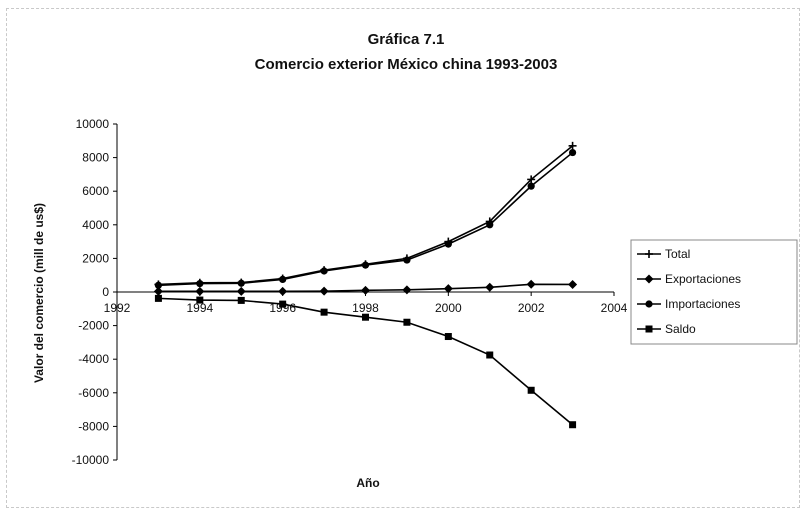 The image size is (806, 514). Describe the element at coordinates (702, 304) in the screenshot. I see `legend-label-importaciones: Importaciones` at that location.